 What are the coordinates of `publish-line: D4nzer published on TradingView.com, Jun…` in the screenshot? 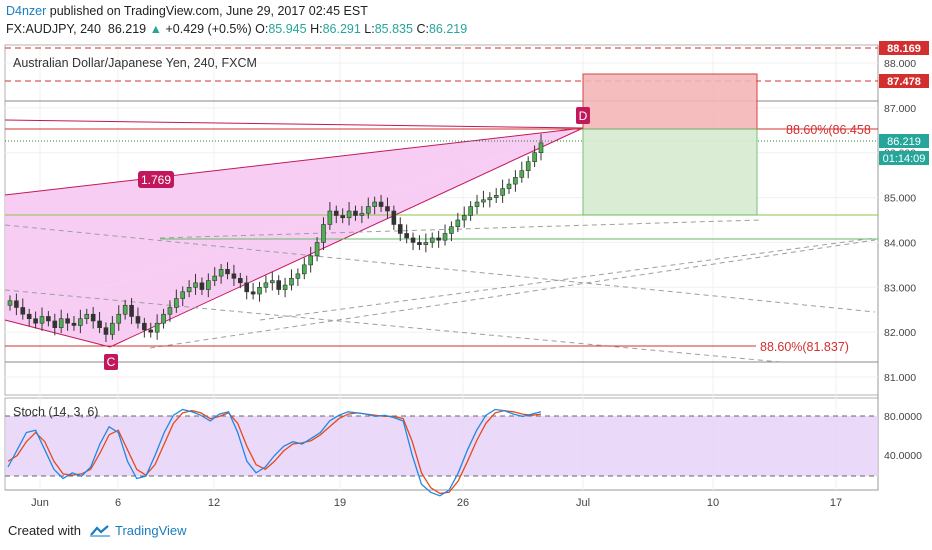 It's located at (187, 11).